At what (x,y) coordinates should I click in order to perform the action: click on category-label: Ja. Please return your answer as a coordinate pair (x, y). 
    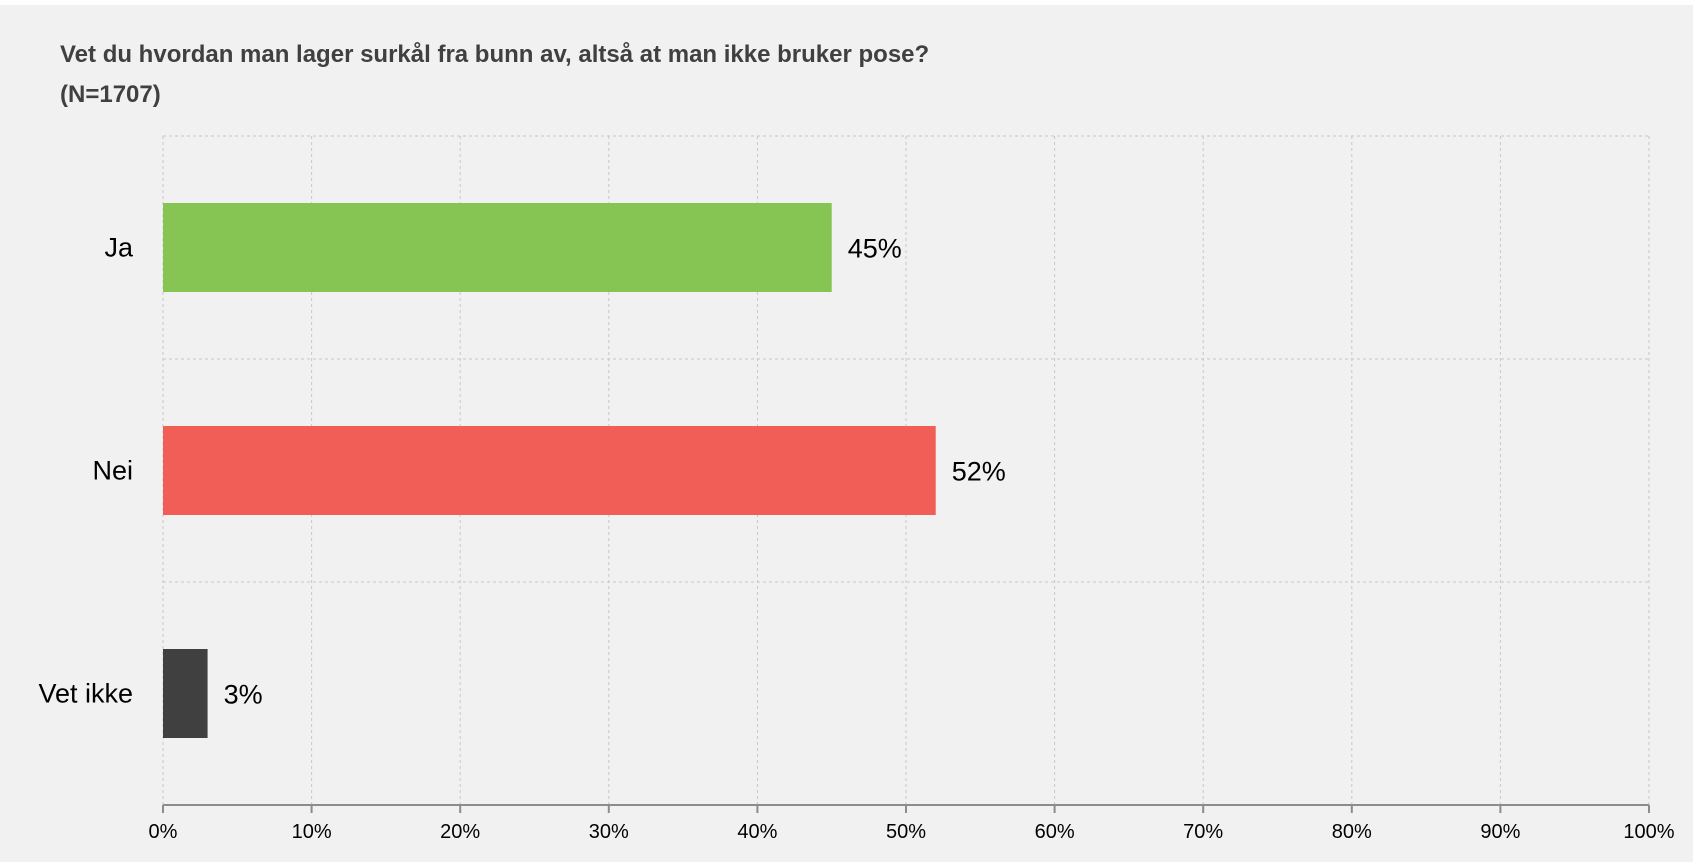
    Looking at the image, I should click on (119, 248).